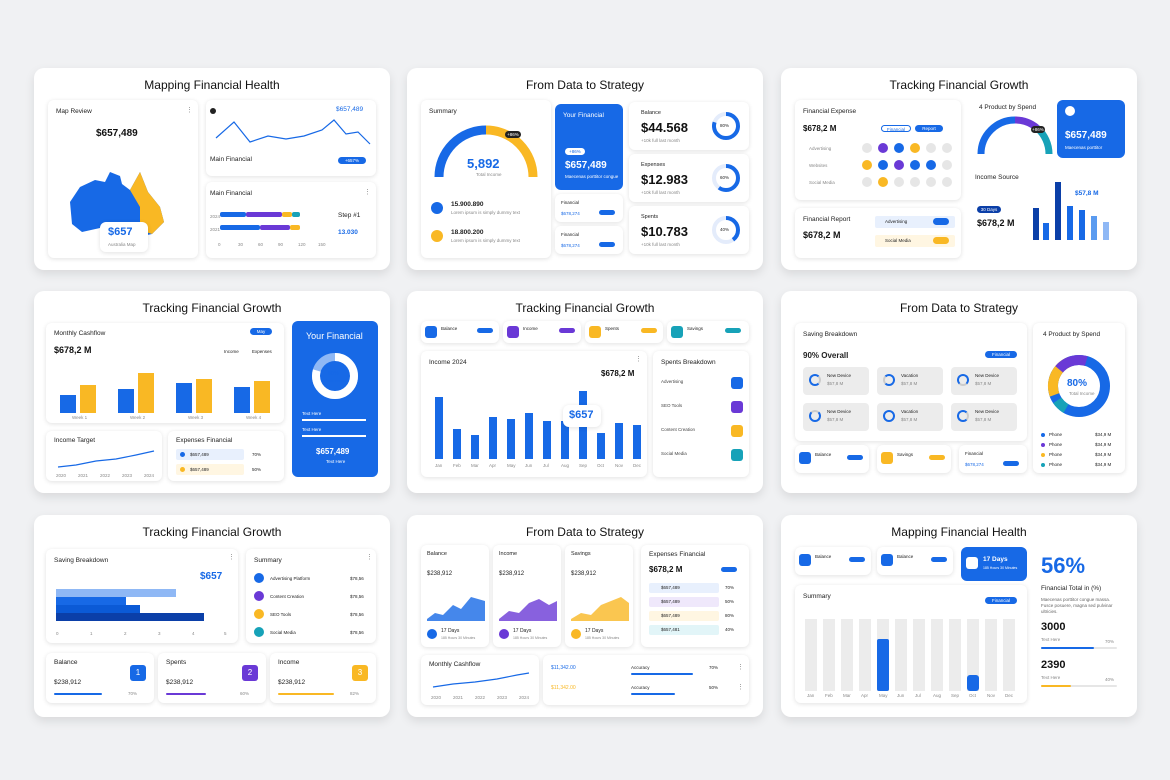 The width and height of the screenshot is (1170, 780). I want to click on row-title: Social Media, so click(283, 632).